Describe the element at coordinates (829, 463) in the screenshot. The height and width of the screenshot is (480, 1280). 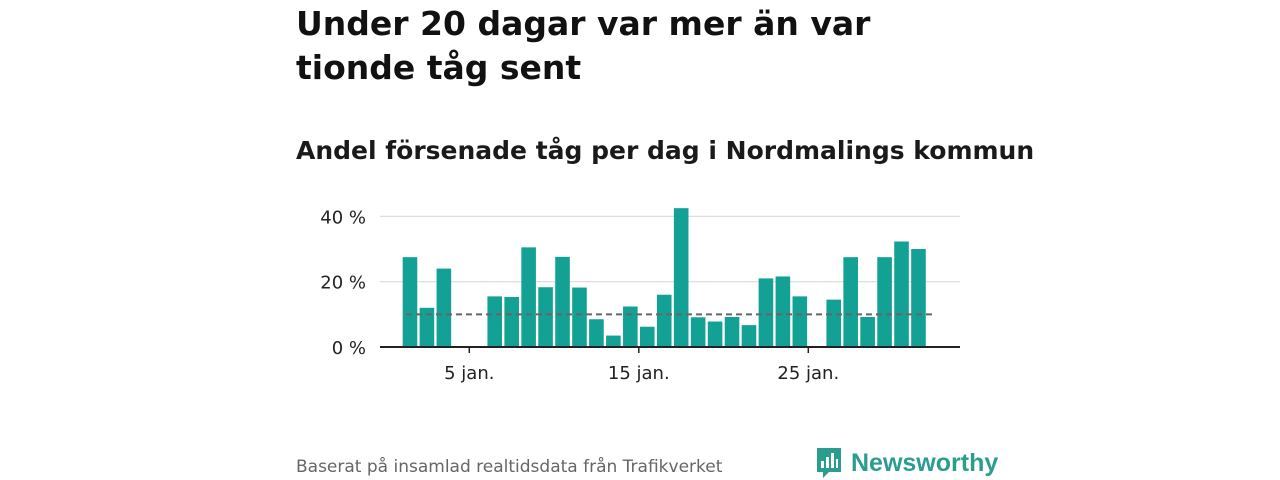
I see `newsworthy-logo-icon` at that location.